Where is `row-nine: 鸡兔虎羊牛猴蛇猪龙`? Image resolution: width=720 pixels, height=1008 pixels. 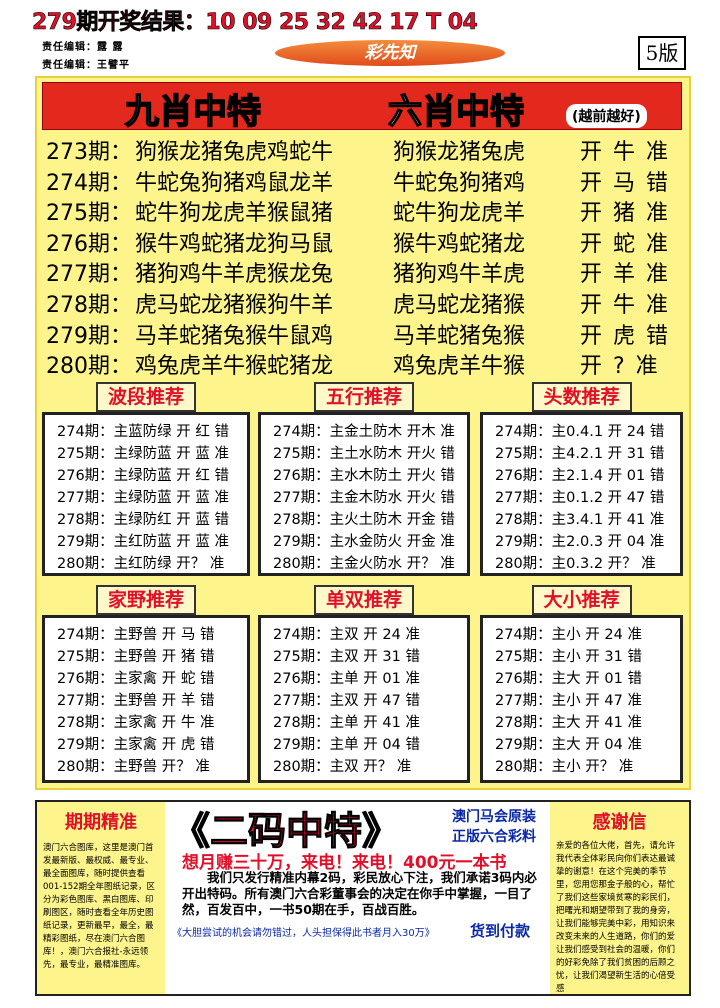
row-nine: 鸡兔虎羊牛猴蛇猪龙 is located at coordinates (234, 367).